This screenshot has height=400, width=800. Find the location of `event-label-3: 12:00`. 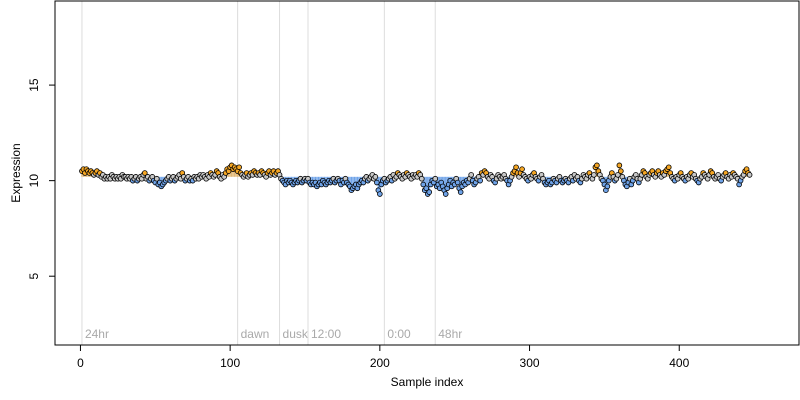

event-label-3: 12:00 is located at coordinates (326, 334).